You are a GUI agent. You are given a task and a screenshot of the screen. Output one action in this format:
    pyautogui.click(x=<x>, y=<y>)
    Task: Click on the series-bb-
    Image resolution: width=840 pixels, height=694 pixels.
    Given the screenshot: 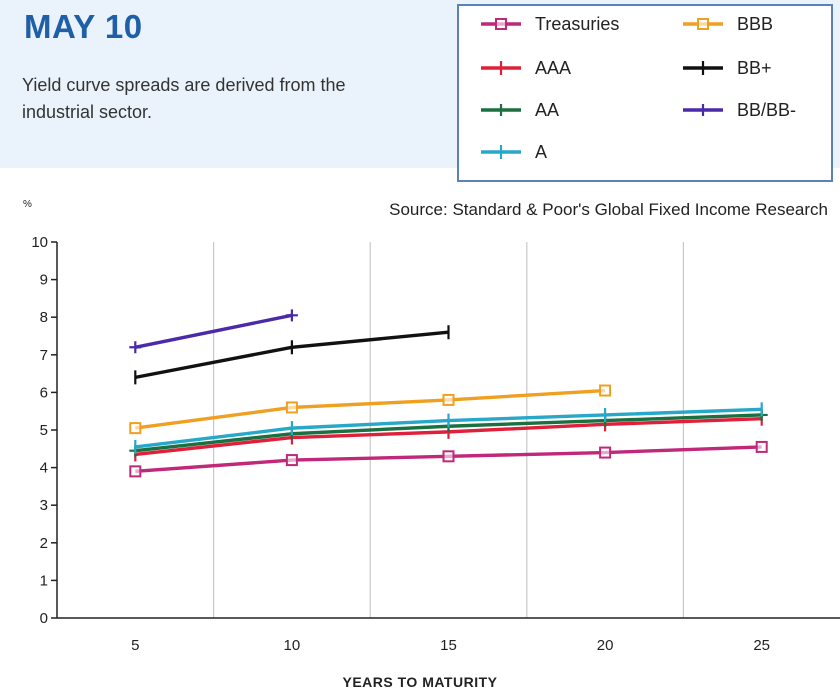 What is the action you would take?
    pyautogui.click(x=292, y=355)
    